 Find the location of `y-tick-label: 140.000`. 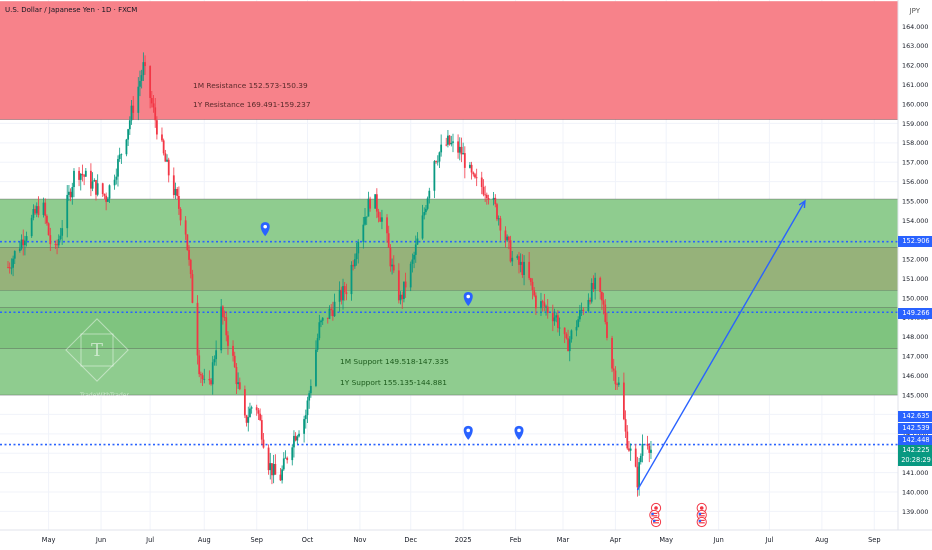

y-tick-label: 140.000 is located at coordinates (915, 492).